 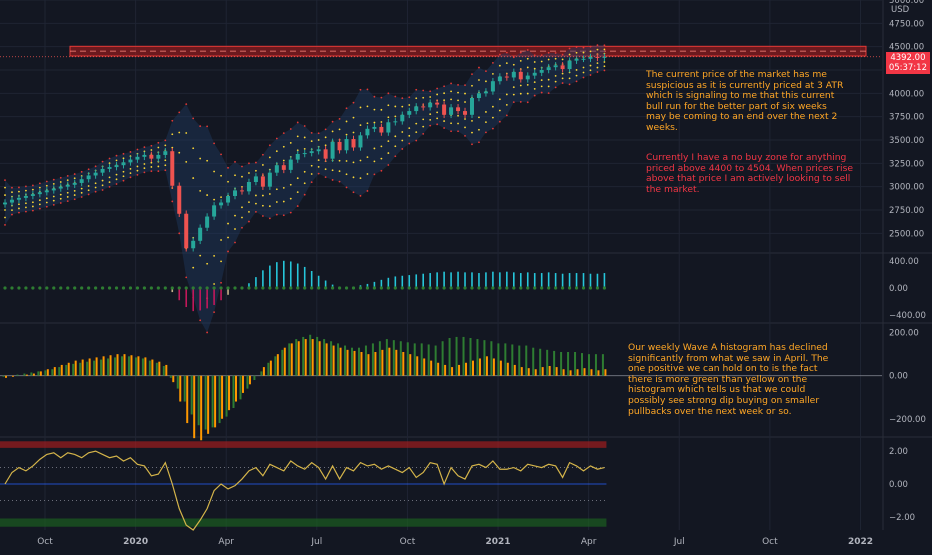 I want to click on oscillator-line, so click(x=304, y=490).